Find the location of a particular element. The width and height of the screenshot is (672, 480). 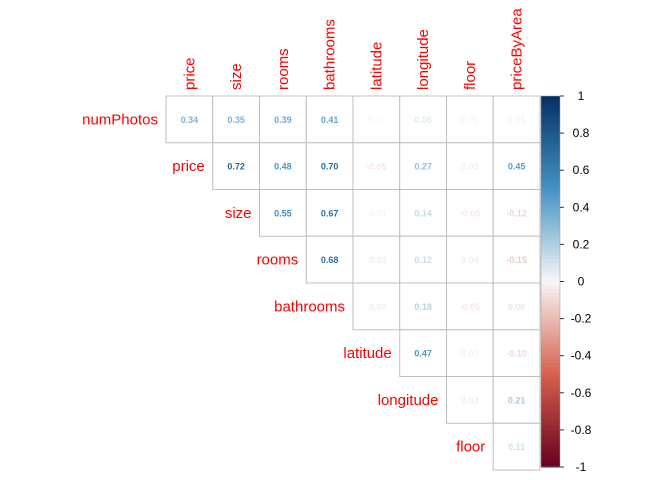

column-label: longitude is located at coordinates (423, 59).